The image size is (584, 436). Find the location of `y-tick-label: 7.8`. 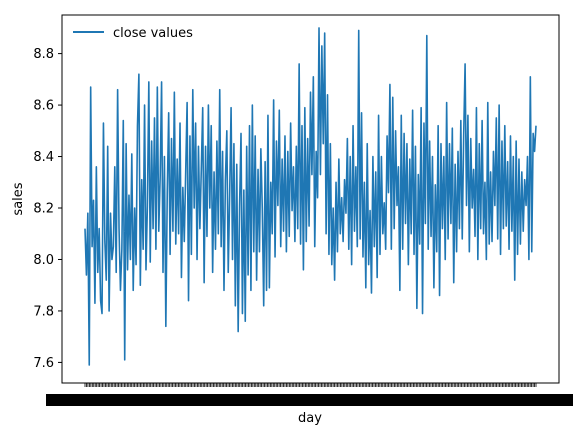

y-tick-label: 7.8 is located at coordinates (43, 311).